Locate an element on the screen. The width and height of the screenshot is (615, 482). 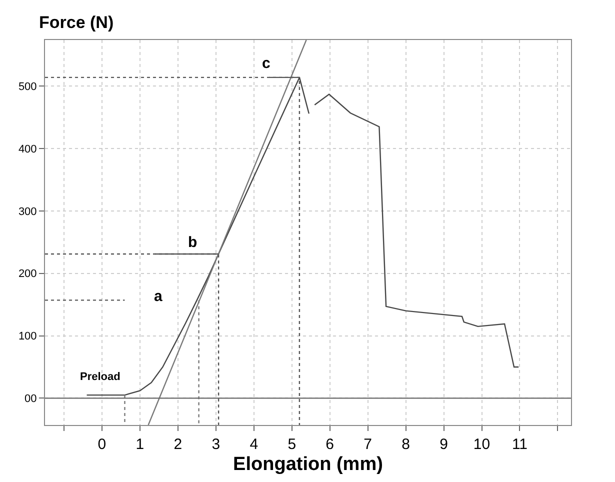
y-tick-label: 400 is located at coordinates (27, 149).